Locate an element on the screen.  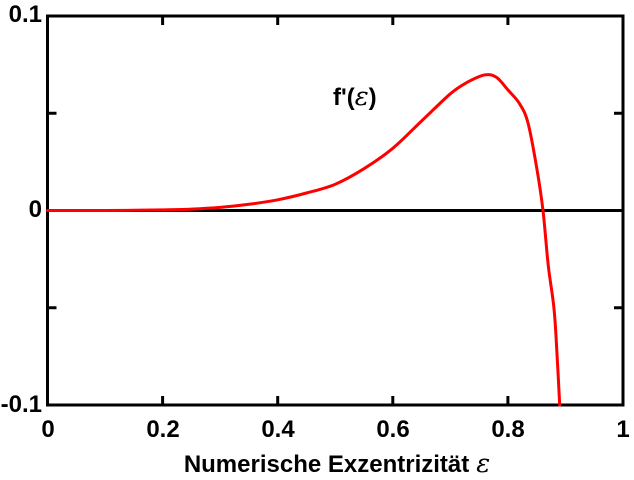
curve-annotation-suffix: ) is located at coordinates (372, 97).